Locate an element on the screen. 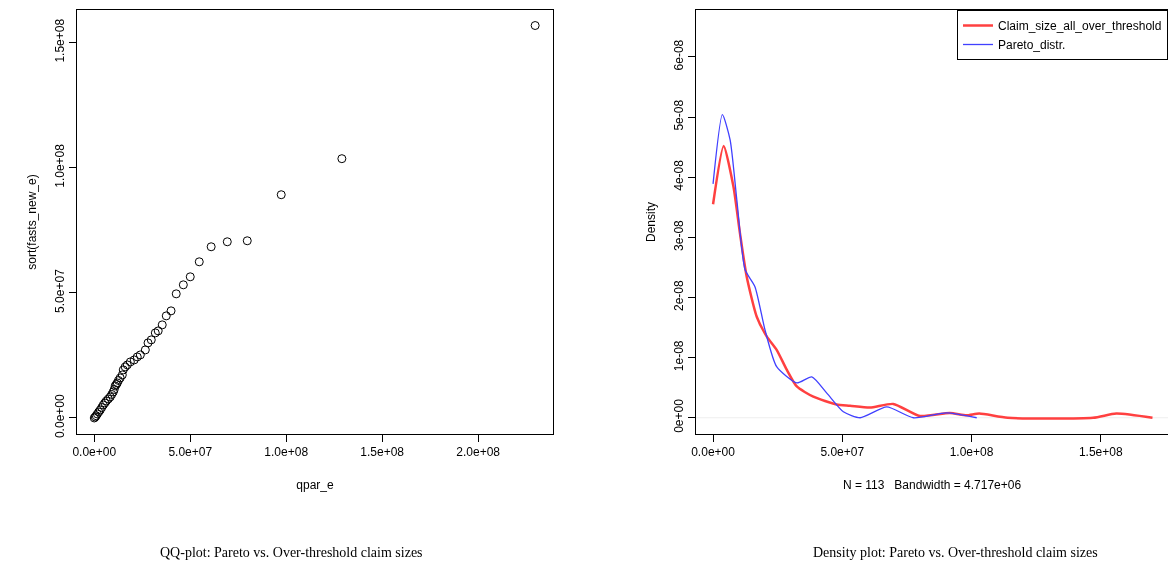  y-tick-label: 1e-08 is located at coordinates (679, 356).